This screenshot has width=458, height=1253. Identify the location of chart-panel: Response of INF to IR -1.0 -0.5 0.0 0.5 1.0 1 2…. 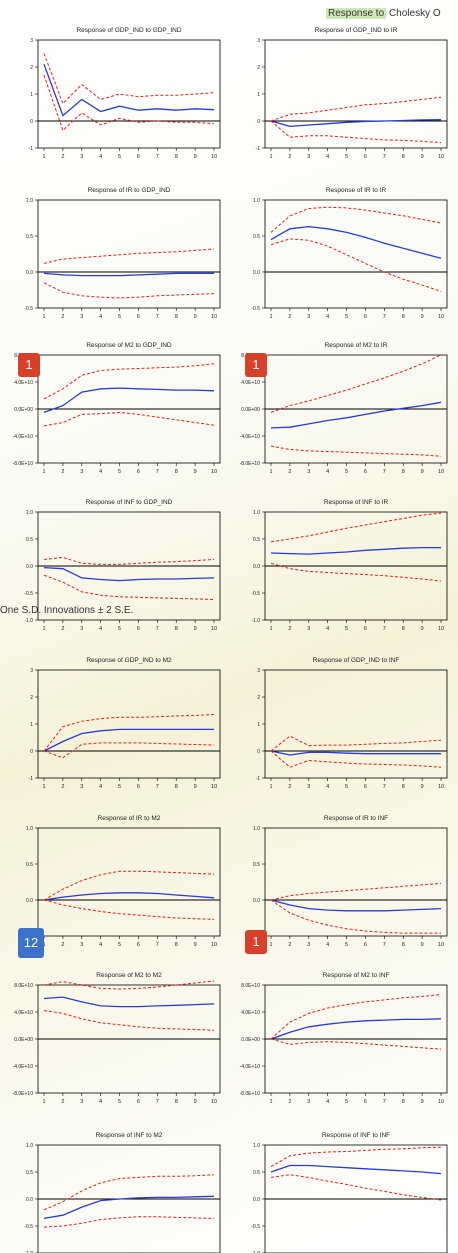
(349, 565).